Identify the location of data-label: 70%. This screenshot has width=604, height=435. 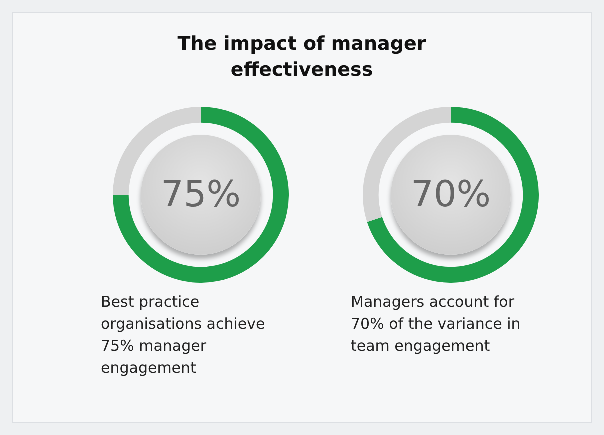
(451, 195).